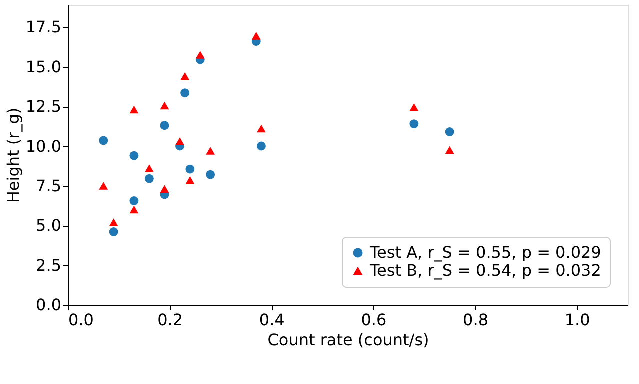 The height and width of the screenshot is (384, 639). What do you see at coordinates (13, 156) in the screenshot?
I see `y-axis-title: Height (r_g)` at bounding box center [13, 156].